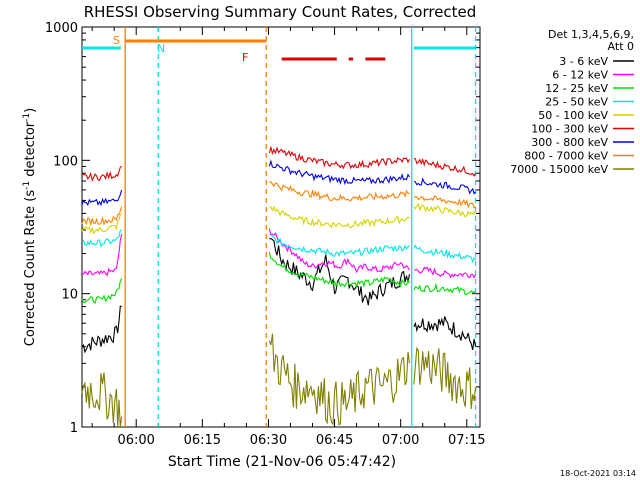  Describe the element at coordinates (598, 473) in the screenshot. I see `timestamp: 18-Oct-2021 03:14` at that location.